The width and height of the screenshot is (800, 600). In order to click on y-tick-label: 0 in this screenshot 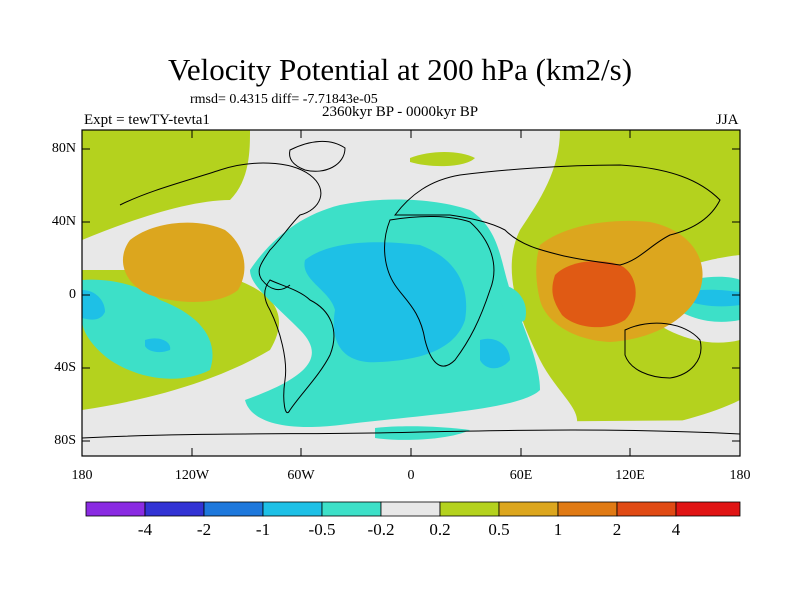, I will do `click(72, 294)`.